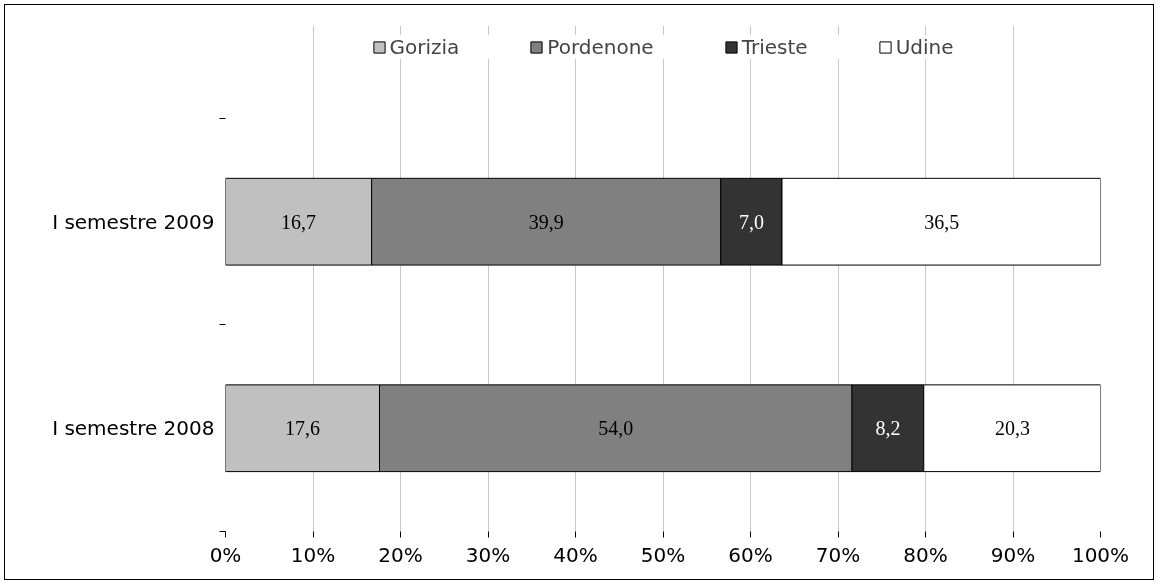 This screenshot has height=586, width=1160. What do you see at coordinates (1013, 428) in the screenshot?
I see `data-label: 20,3` at bounding box center [1013, 428].